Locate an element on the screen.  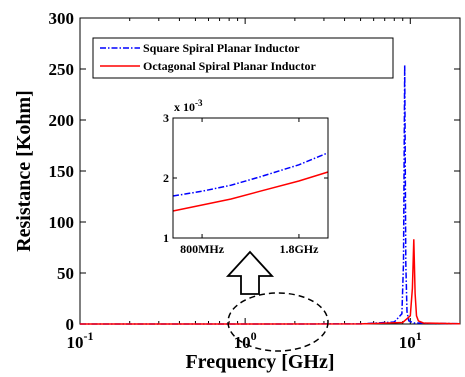
y-tick-label: 150 is located at coordinates (62, 171).